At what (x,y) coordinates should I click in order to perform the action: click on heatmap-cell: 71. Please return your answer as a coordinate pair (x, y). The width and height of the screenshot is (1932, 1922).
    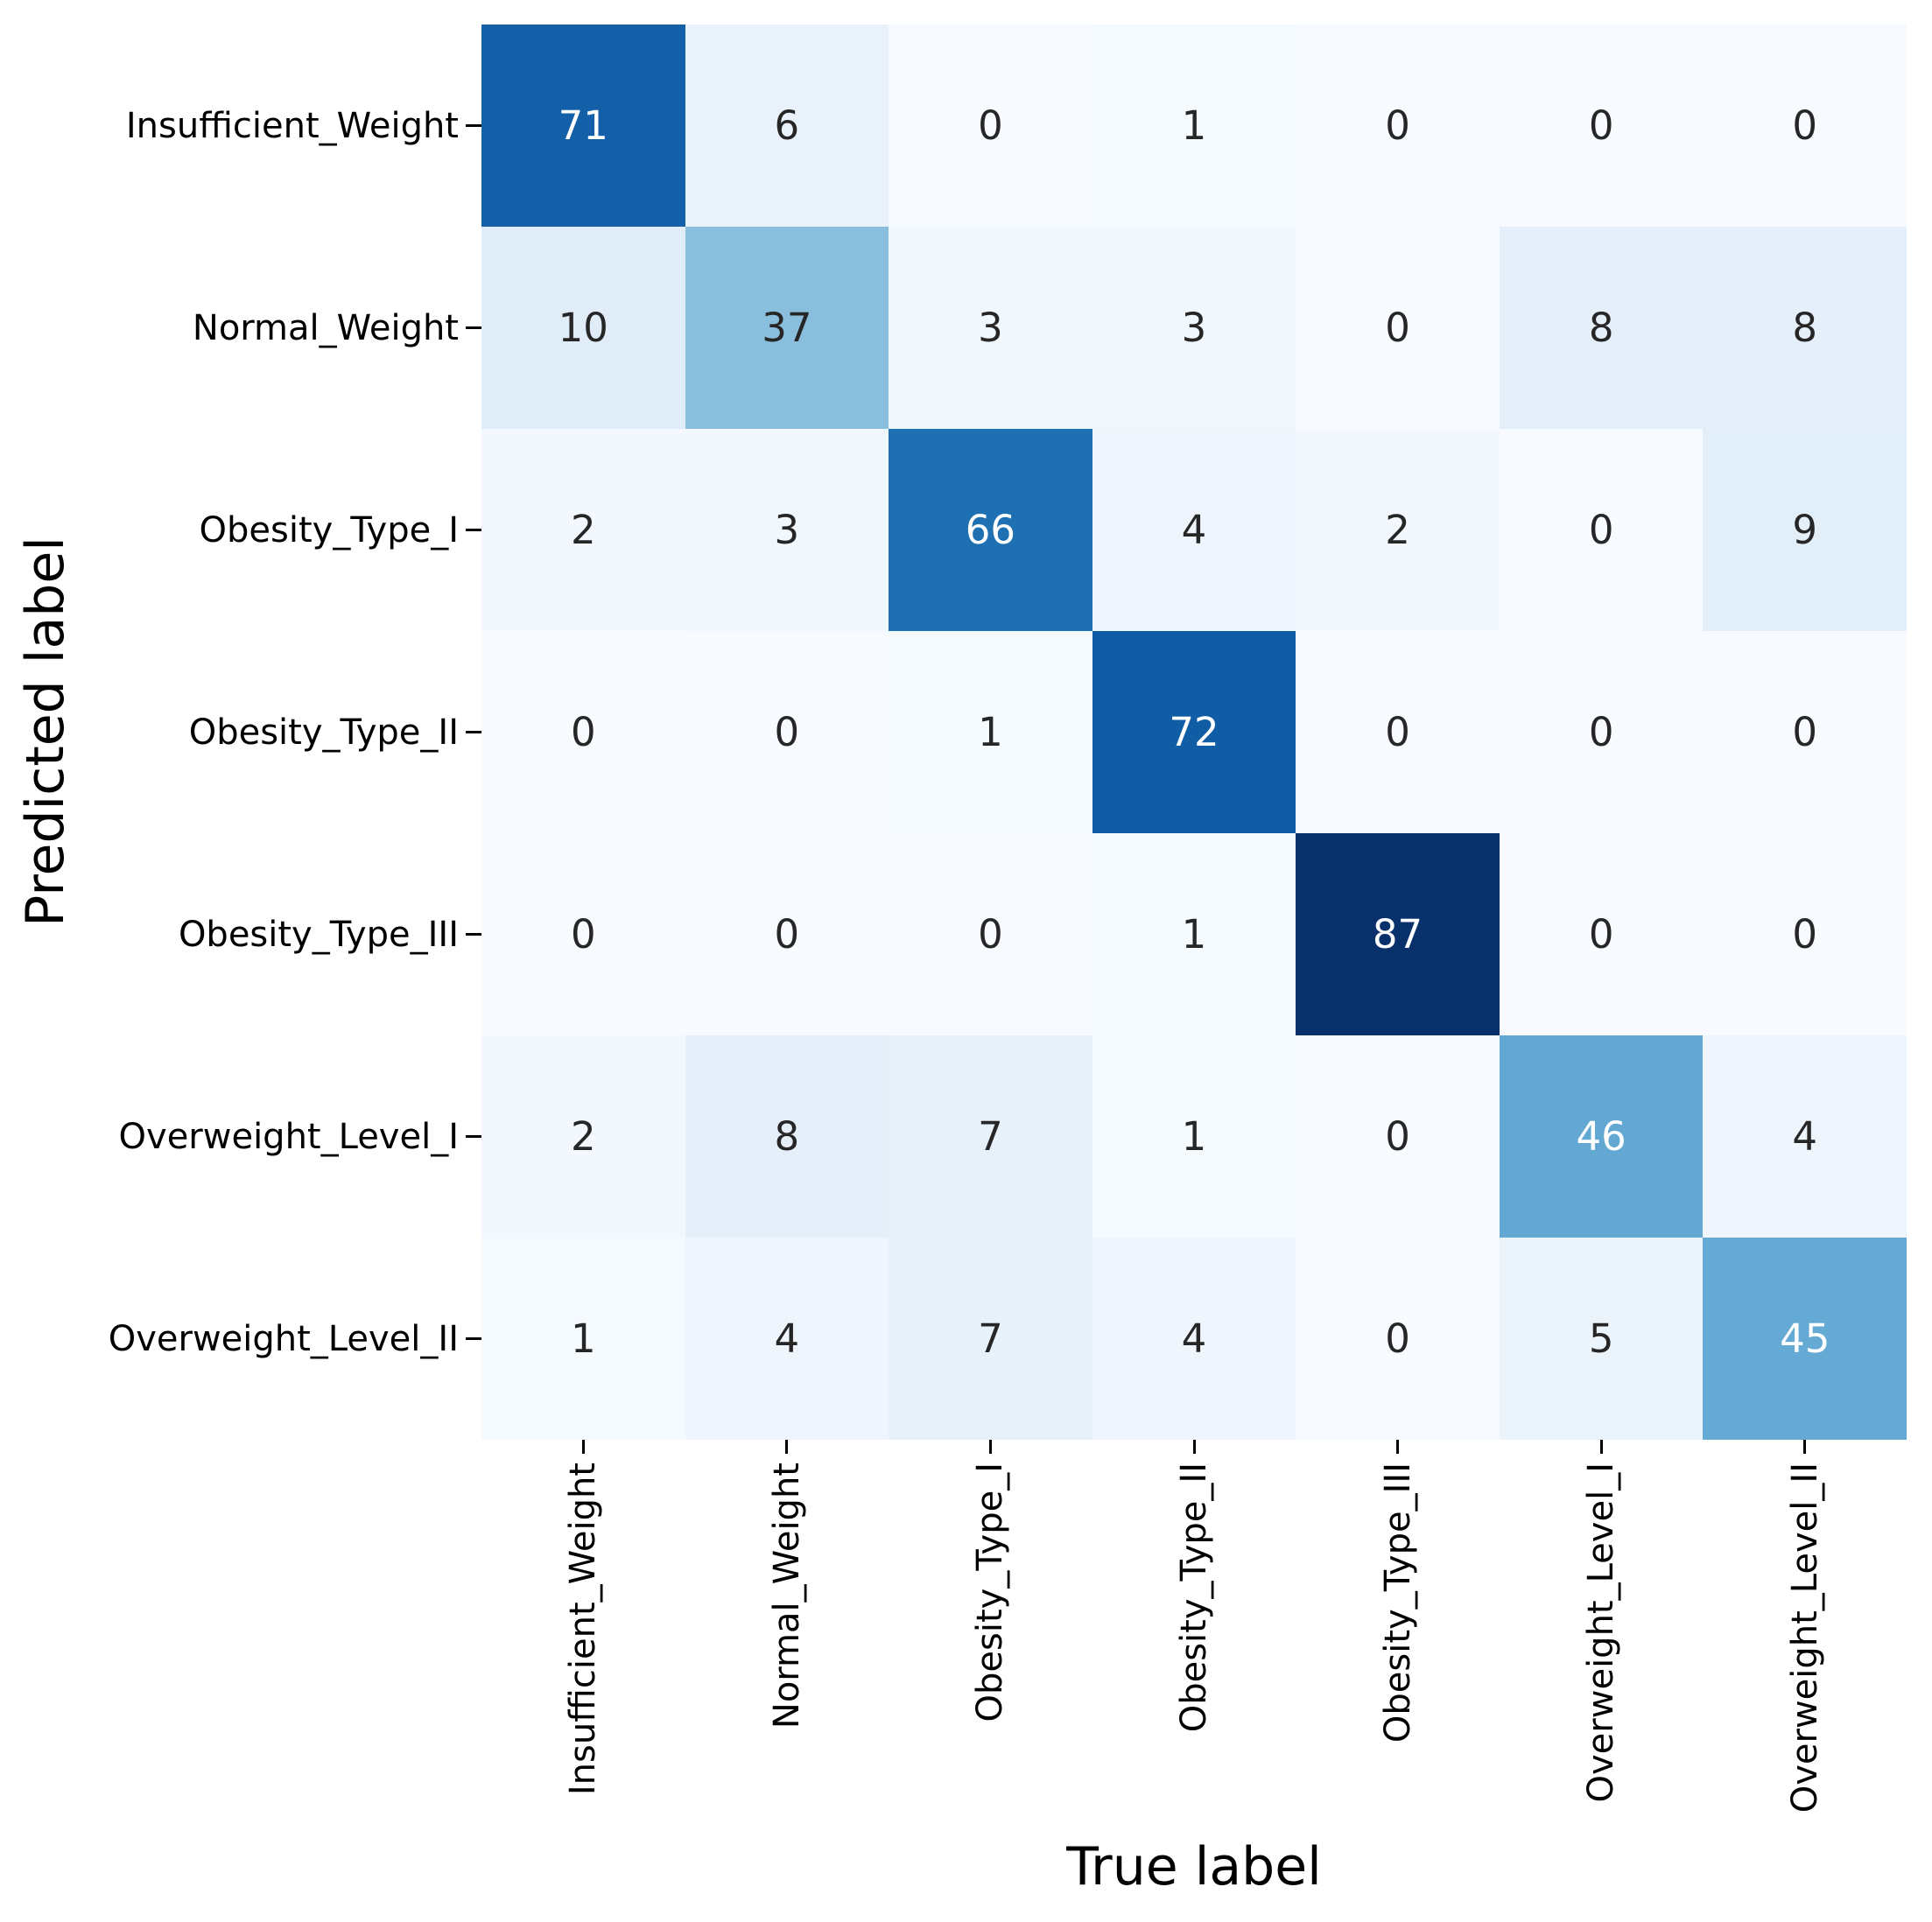
    Looking at the image, I should click on (583, 126).